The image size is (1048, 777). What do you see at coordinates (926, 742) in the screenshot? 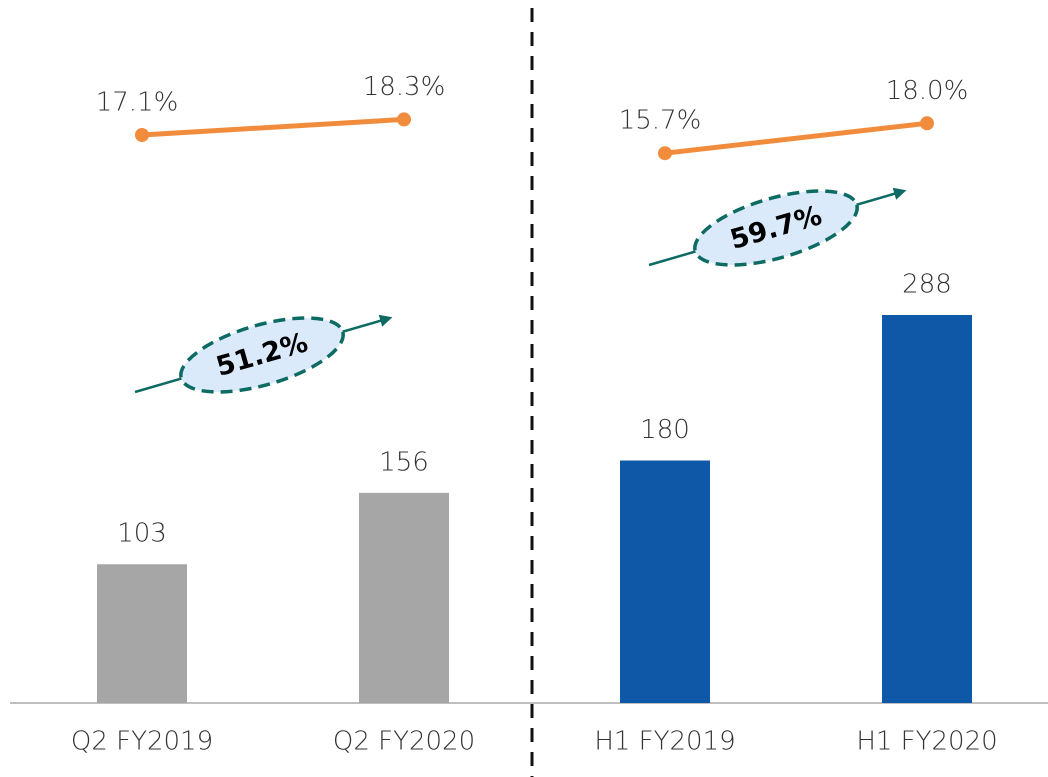
I see `x-tick-label: H1 FY2020` at bounding box center [926, 742].